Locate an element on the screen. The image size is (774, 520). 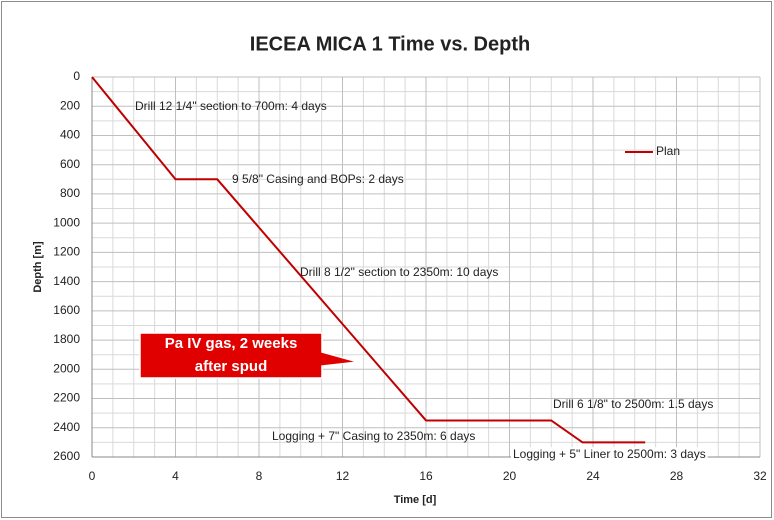
x-axis-label: Time [d] is located at coordinates (415, 500).